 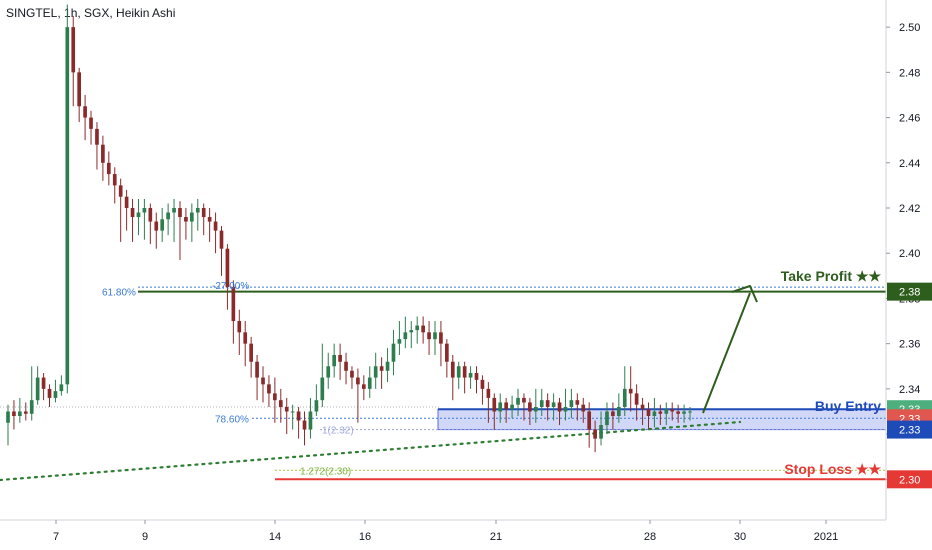 What do you see at coordinates (909, 291) in the screenshot?
I see `price-badge: 2.38` at bounding box center [909, 291].